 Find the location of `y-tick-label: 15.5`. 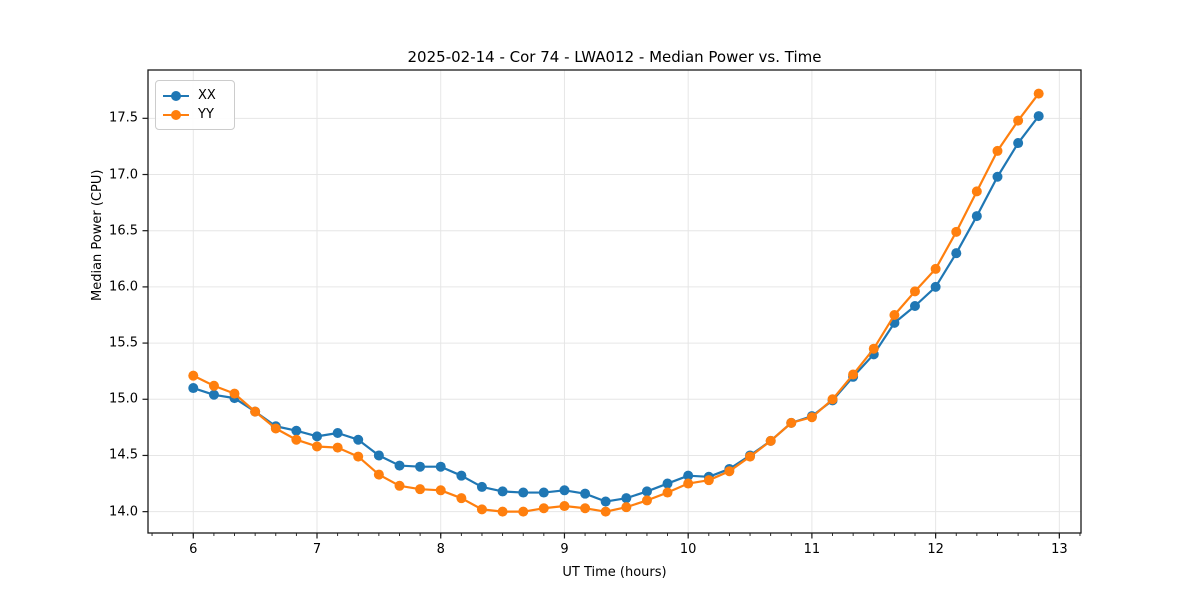

y-tick-label: 15.5 is located at coordinates (123, 343).